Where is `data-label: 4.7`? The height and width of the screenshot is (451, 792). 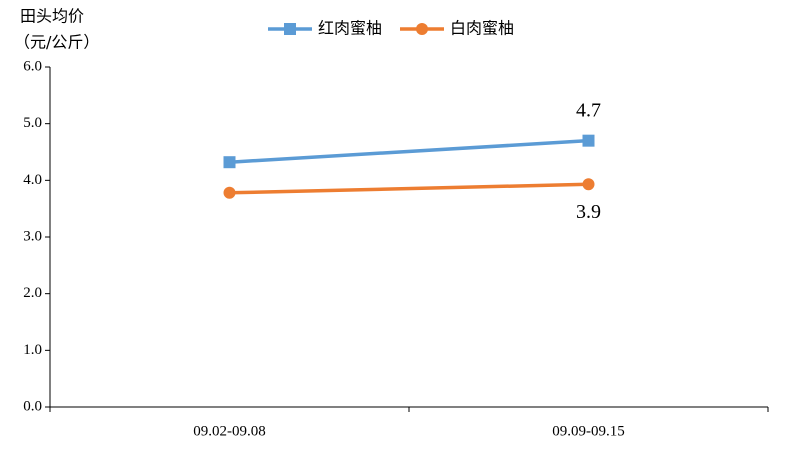
data-label: 4.7 is located at coordinates (588, 110).